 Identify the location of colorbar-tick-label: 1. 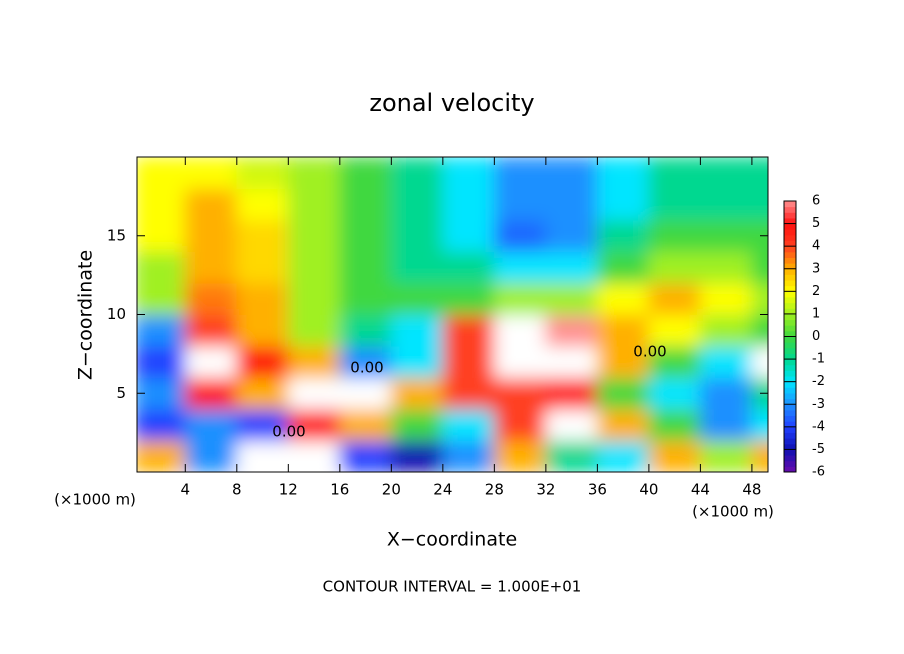
(816, 313).